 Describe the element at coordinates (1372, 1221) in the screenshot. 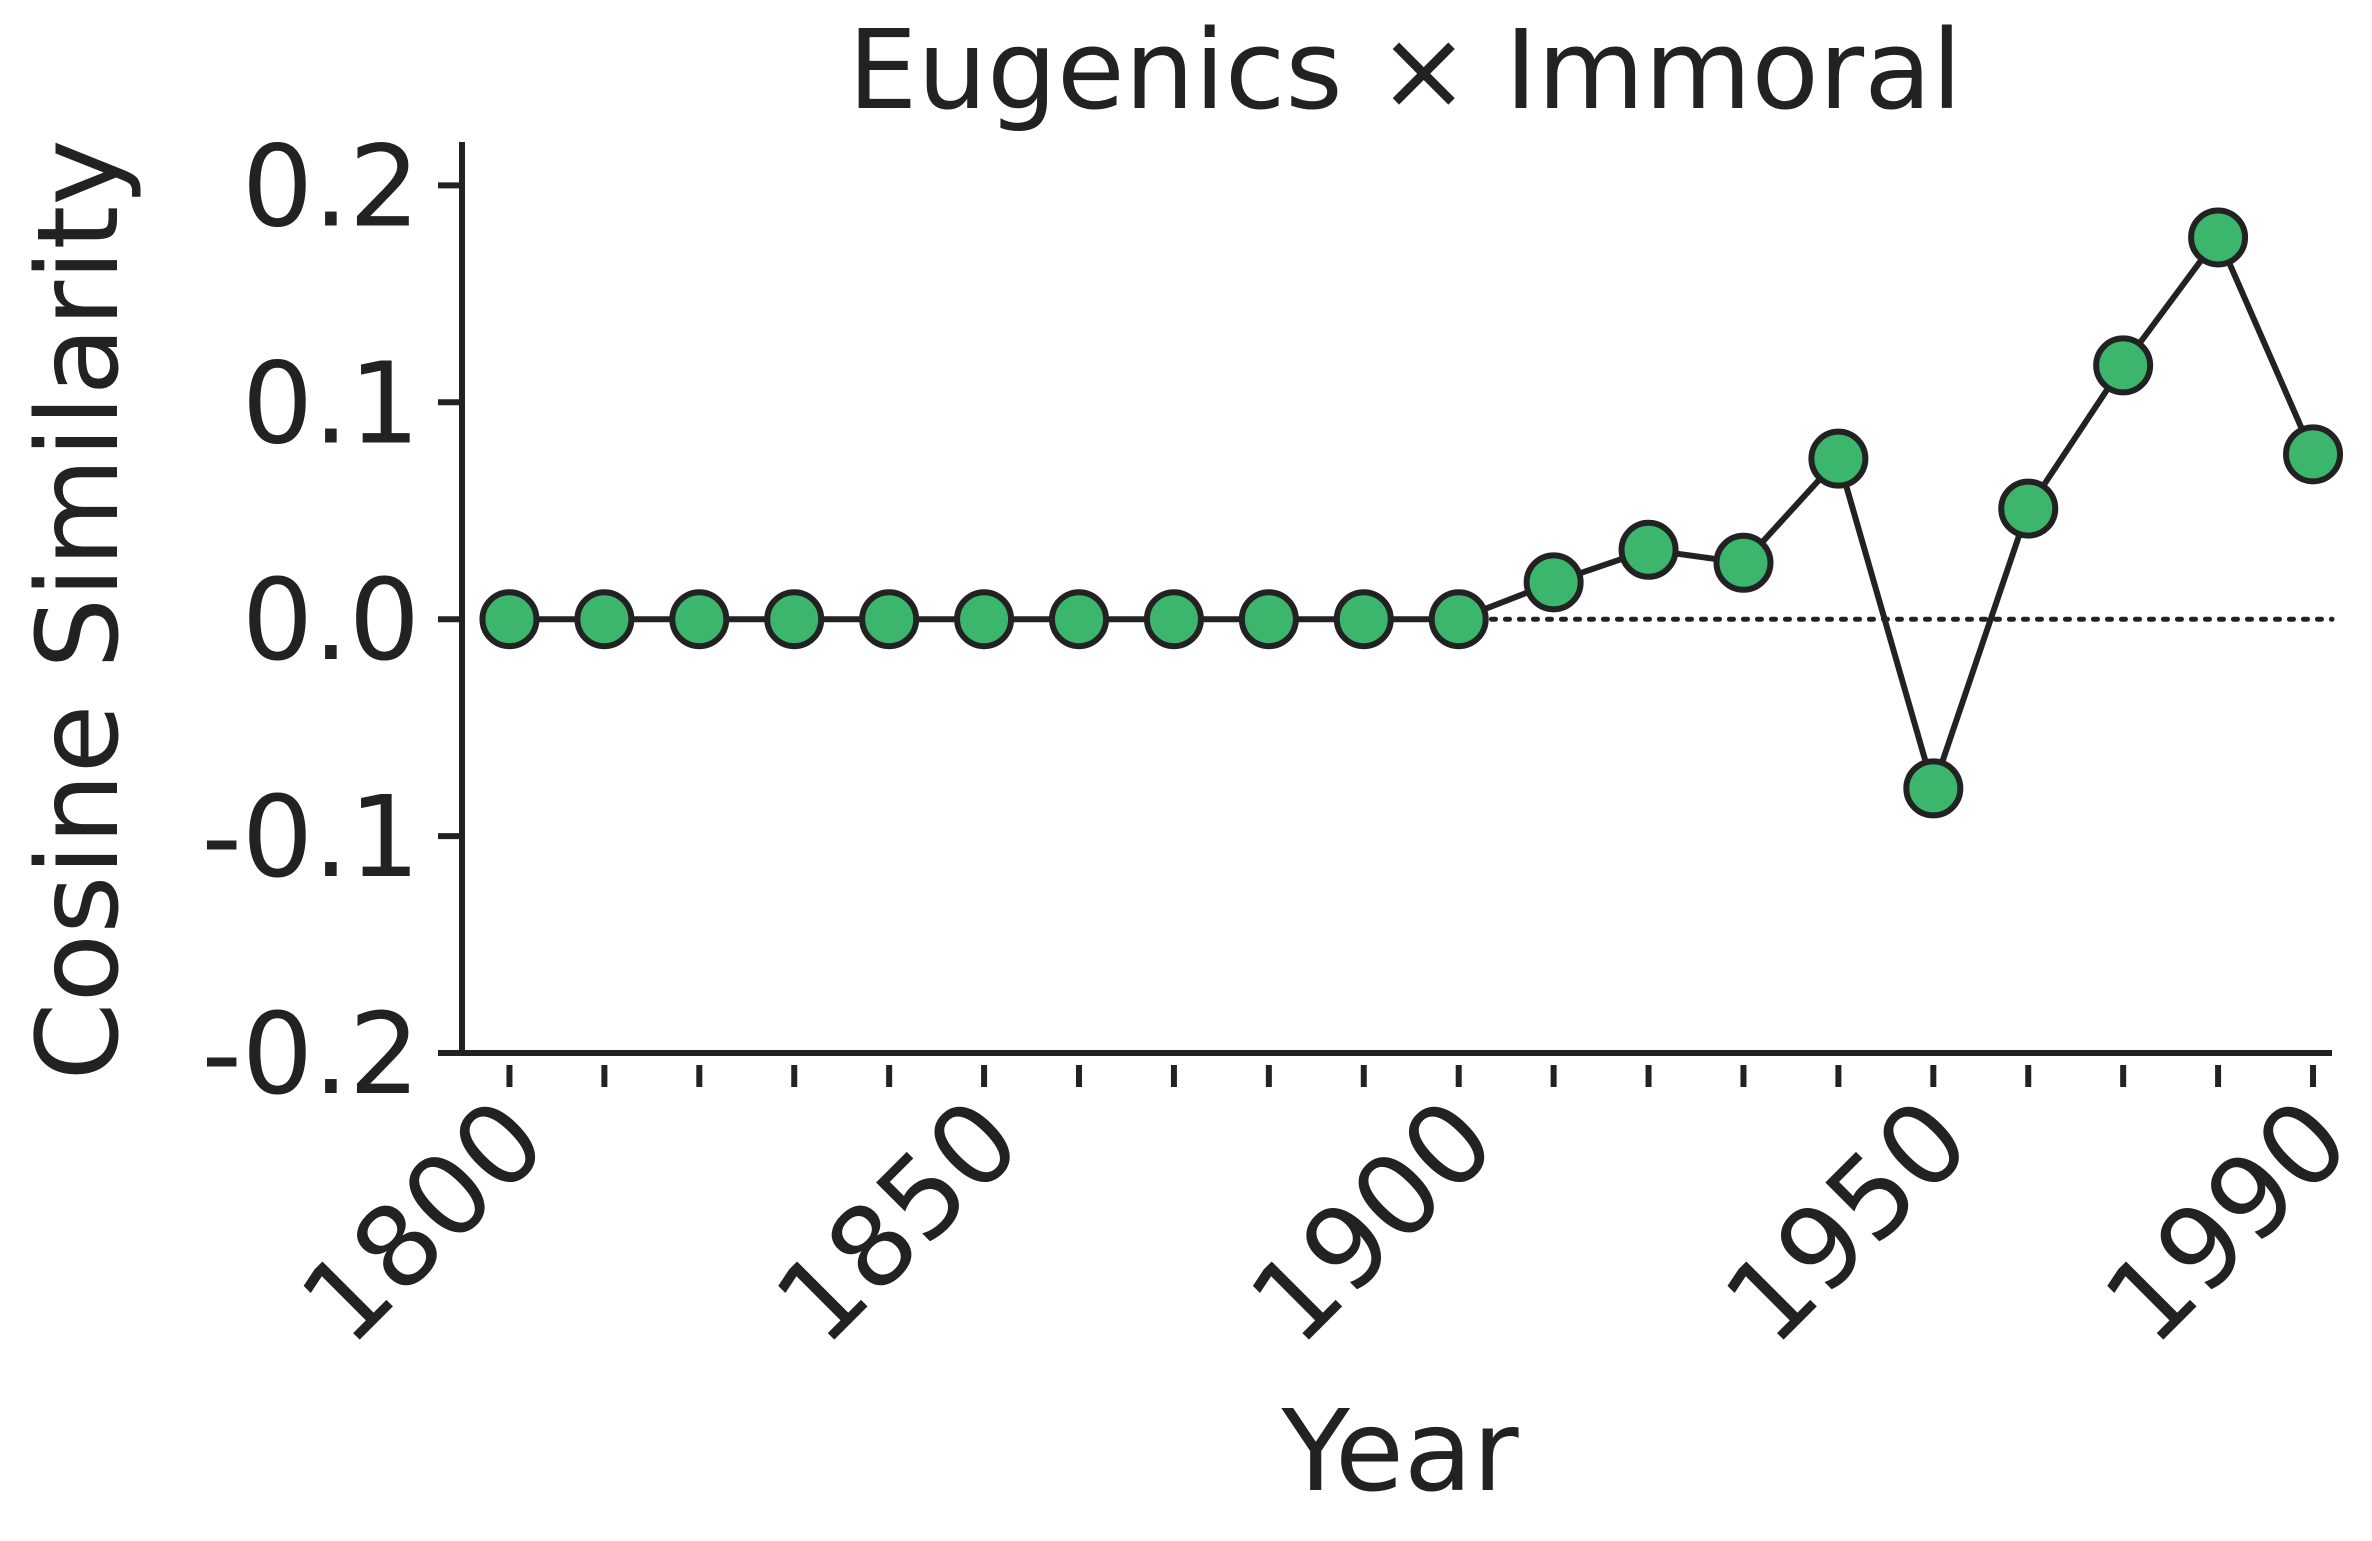

I see `x-tick-label: 1900` at that location.